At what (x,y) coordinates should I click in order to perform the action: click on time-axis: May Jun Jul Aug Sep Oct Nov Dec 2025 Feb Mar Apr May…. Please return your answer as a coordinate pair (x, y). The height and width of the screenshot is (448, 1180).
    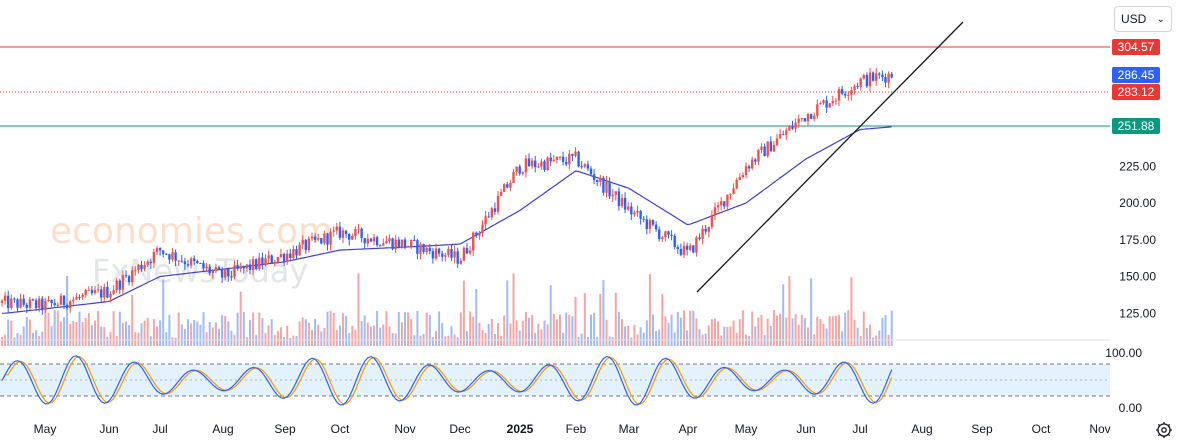
    Looking at the image, I should click on (572, 429).